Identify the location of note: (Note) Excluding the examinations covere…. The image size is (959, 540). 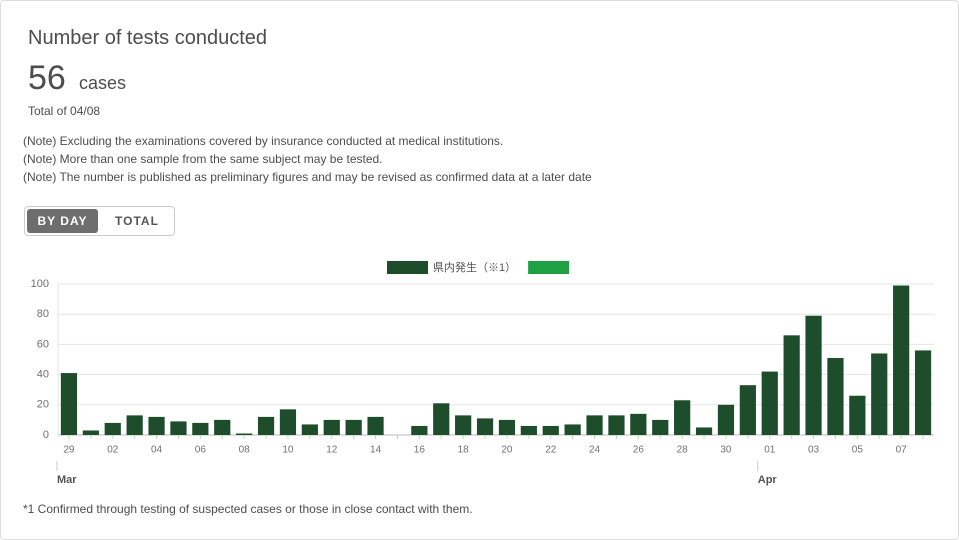
(263, 141).